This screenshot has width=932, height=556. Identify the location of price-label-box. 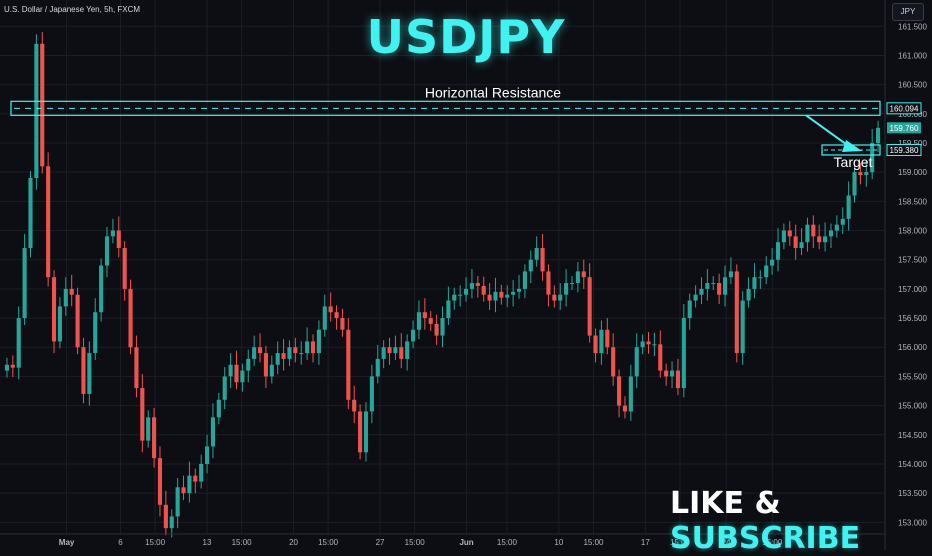
(904, 108).